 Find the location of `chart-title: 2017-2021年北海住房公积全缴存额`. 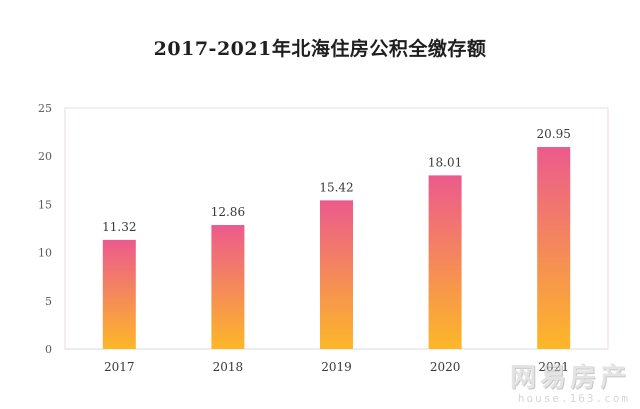

chart-title: 2017-2021年北海住房公积全缴存额 is located at coordinates (320, 49).